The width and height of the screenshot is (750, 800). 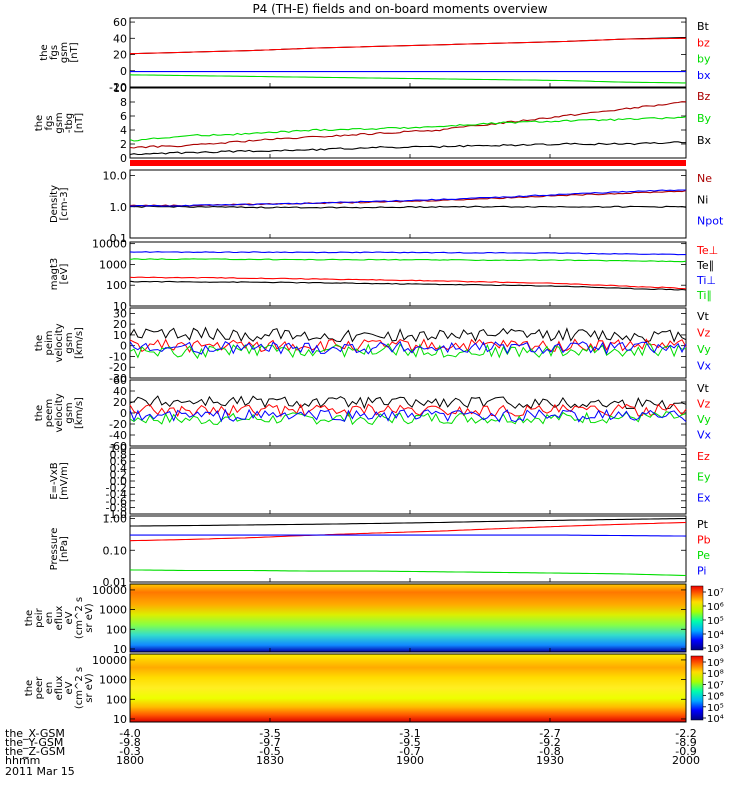 What do you see at coordinates (703, 524) in the screenshot?
I see `legend-Pt: Pt` at bounding box center [703, 524].